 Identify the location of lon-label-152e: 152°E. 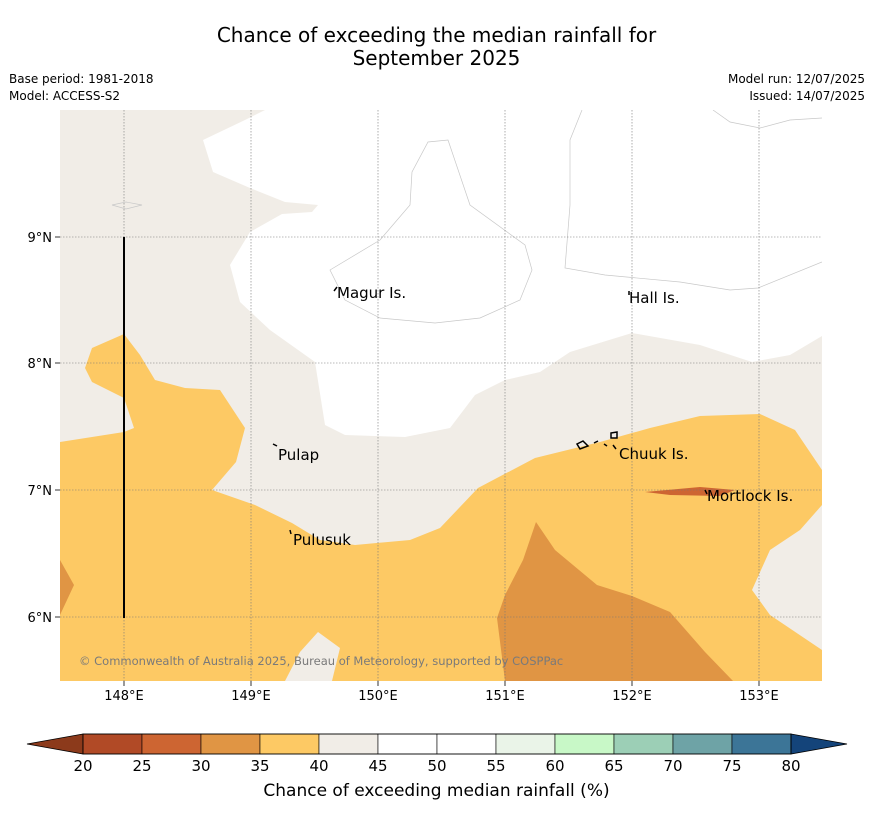
(632, 696).